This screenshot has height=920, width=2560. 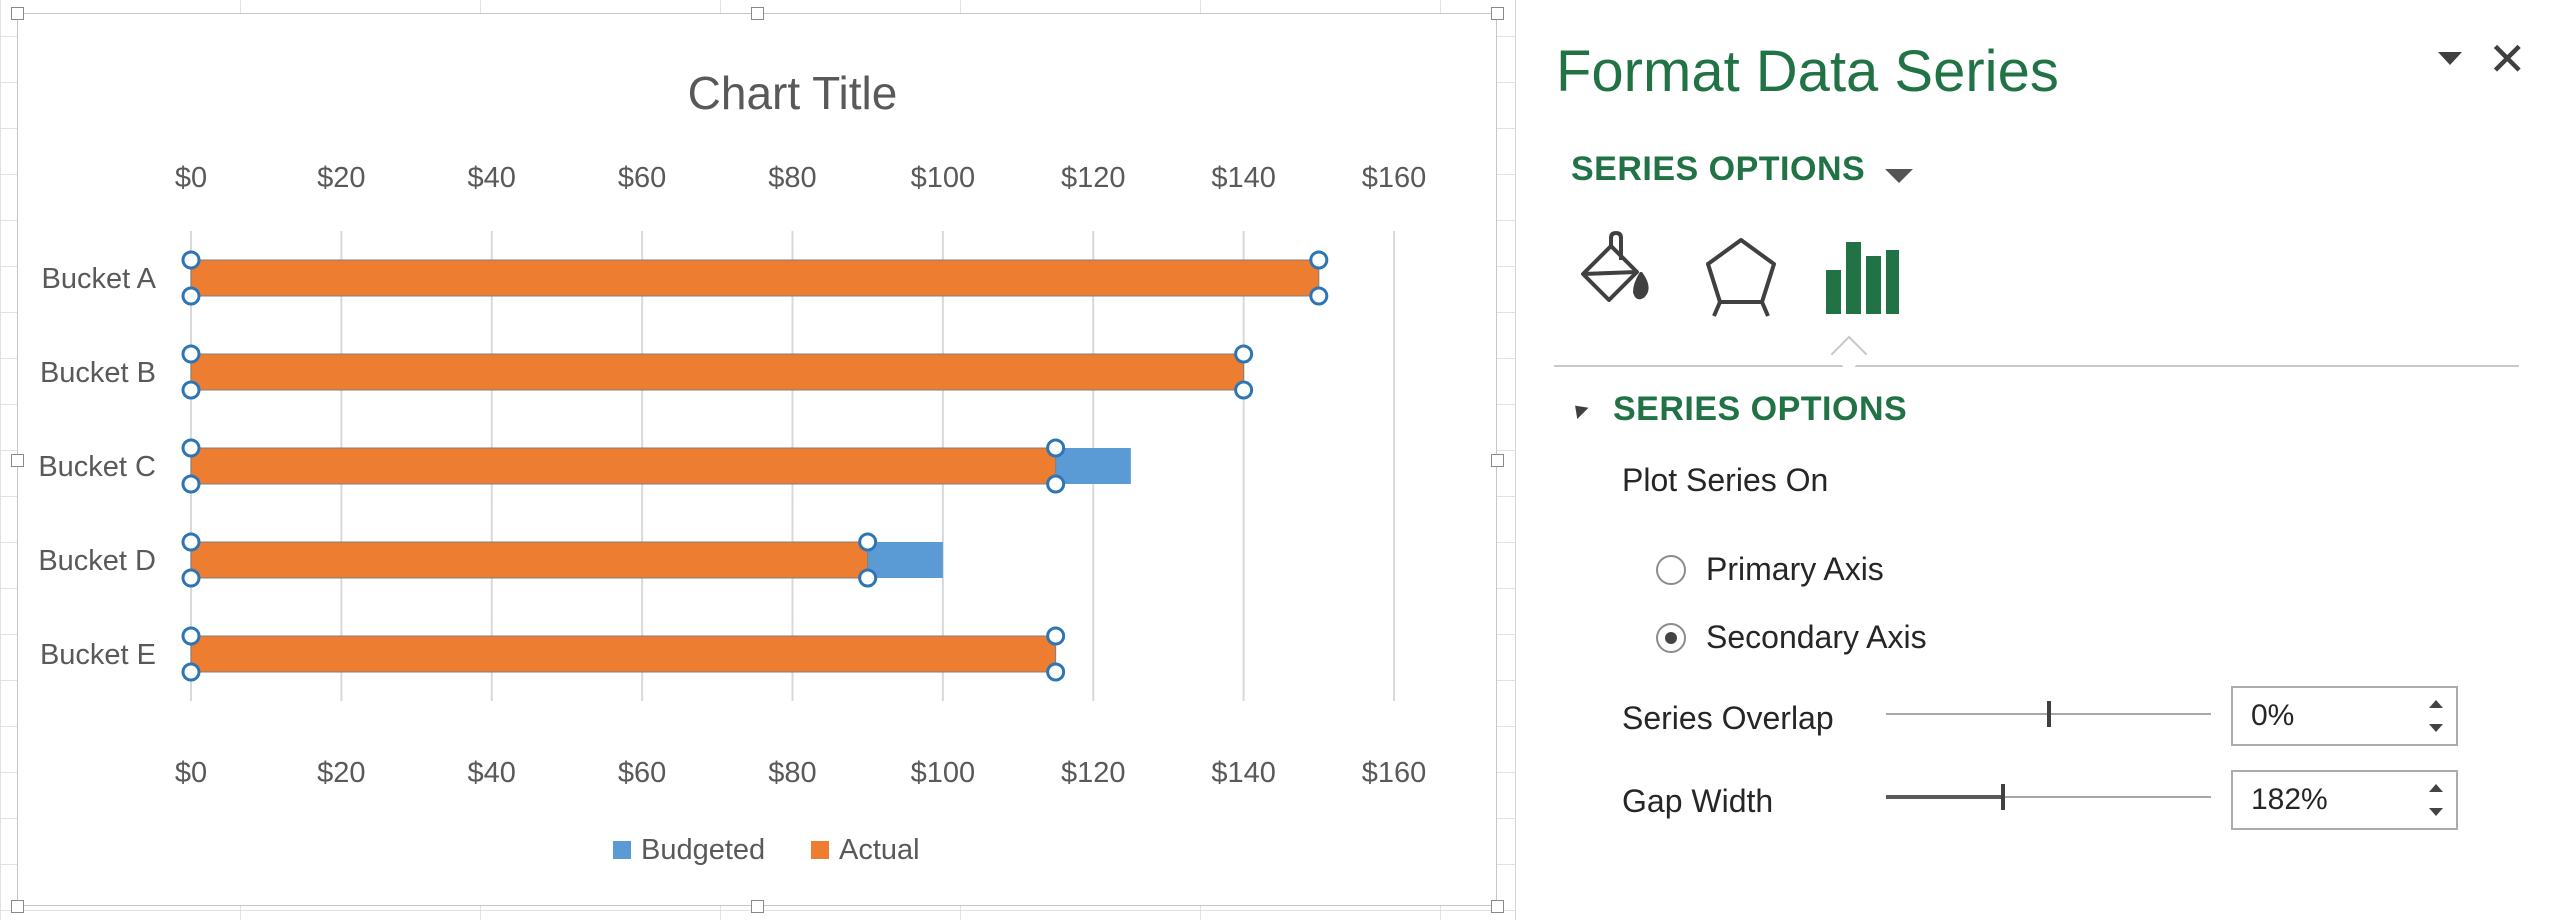 What do you see at coordinates (1795, 569) in the screenshot?
I see `primary-axis-label: Primary Axis` at bounding box center [1795, 569].